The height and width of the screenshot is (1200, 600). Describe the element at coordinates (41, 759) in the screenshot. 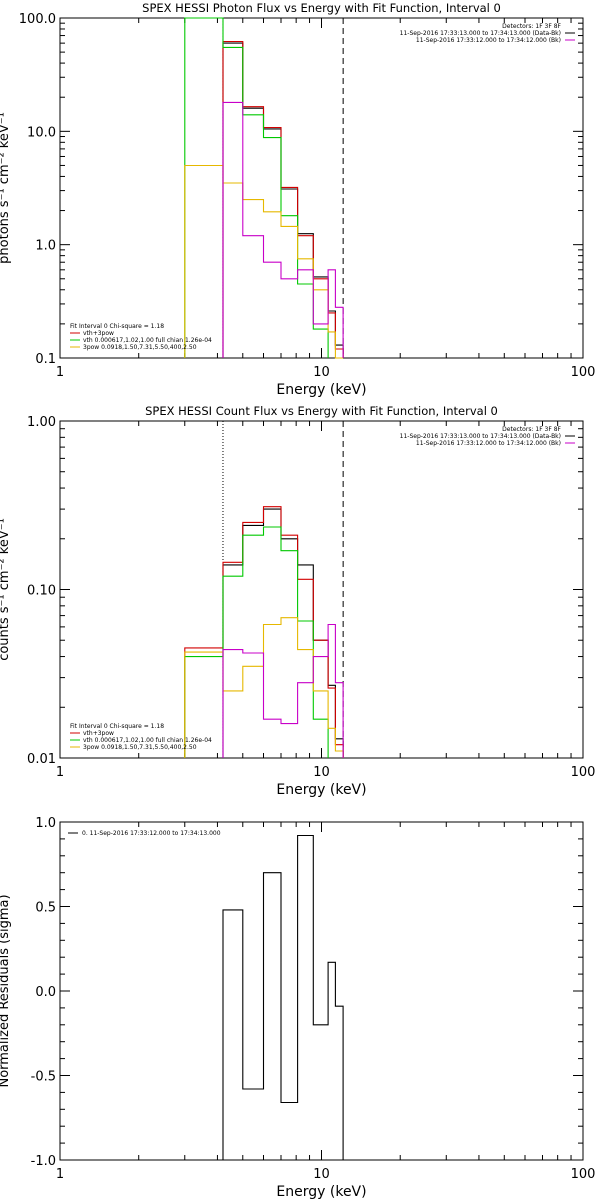

I see `y-tick-label: 0.01` at that location.